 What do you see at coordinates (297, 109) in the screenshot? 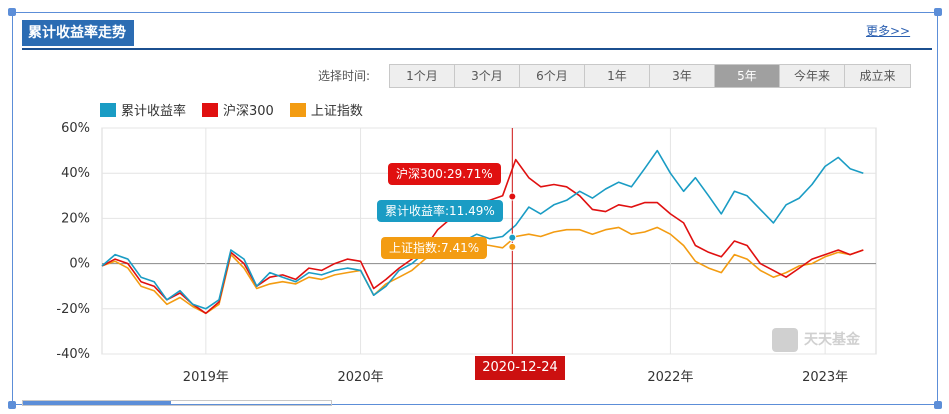
I see `legend-swatch-sz` at bounding box center [297, 109].